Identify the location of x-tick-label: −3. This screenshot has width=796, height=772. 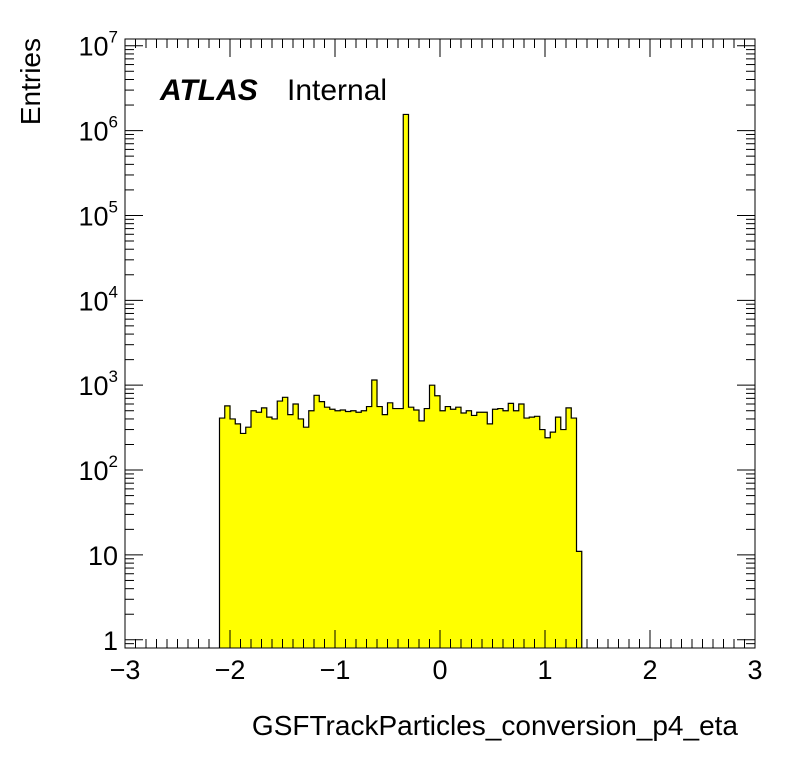
(125, 670).